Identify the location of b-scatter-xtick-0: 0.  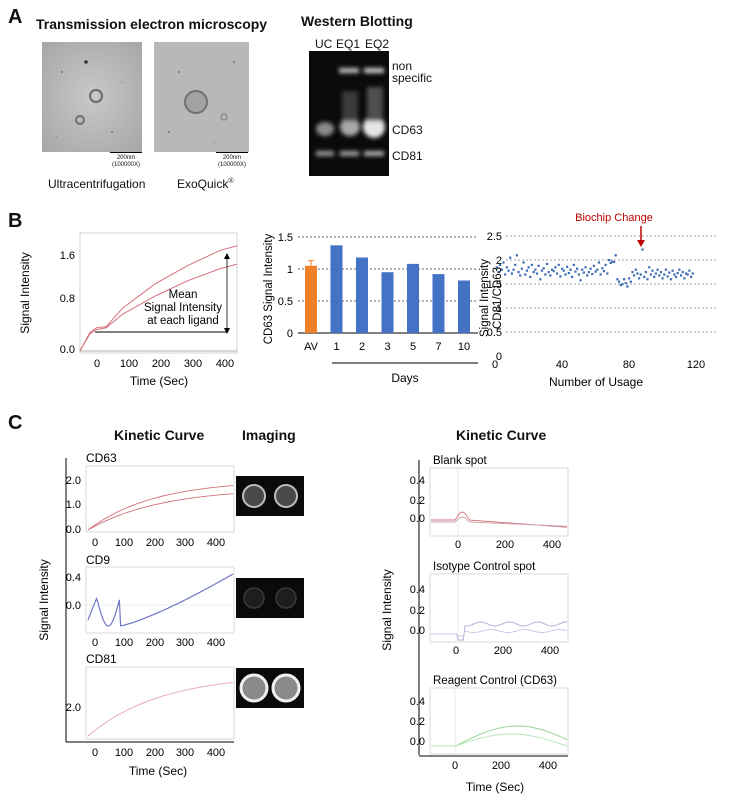
(495, 365).